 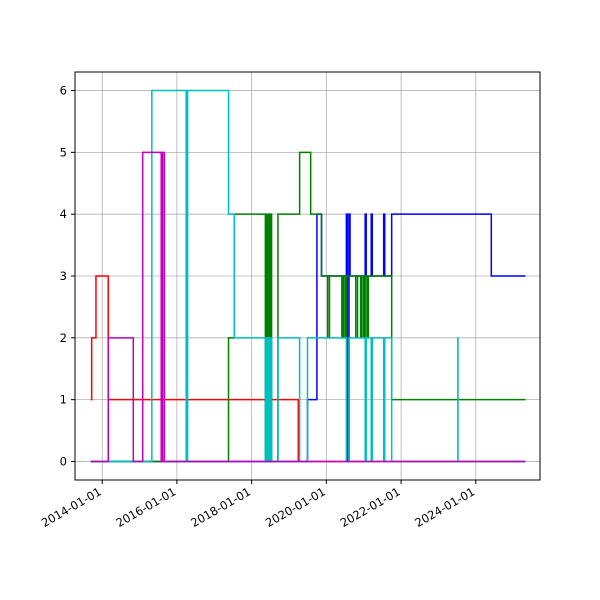 I want to click on y-tick-label-2: 2, so click(x=63, y=338).